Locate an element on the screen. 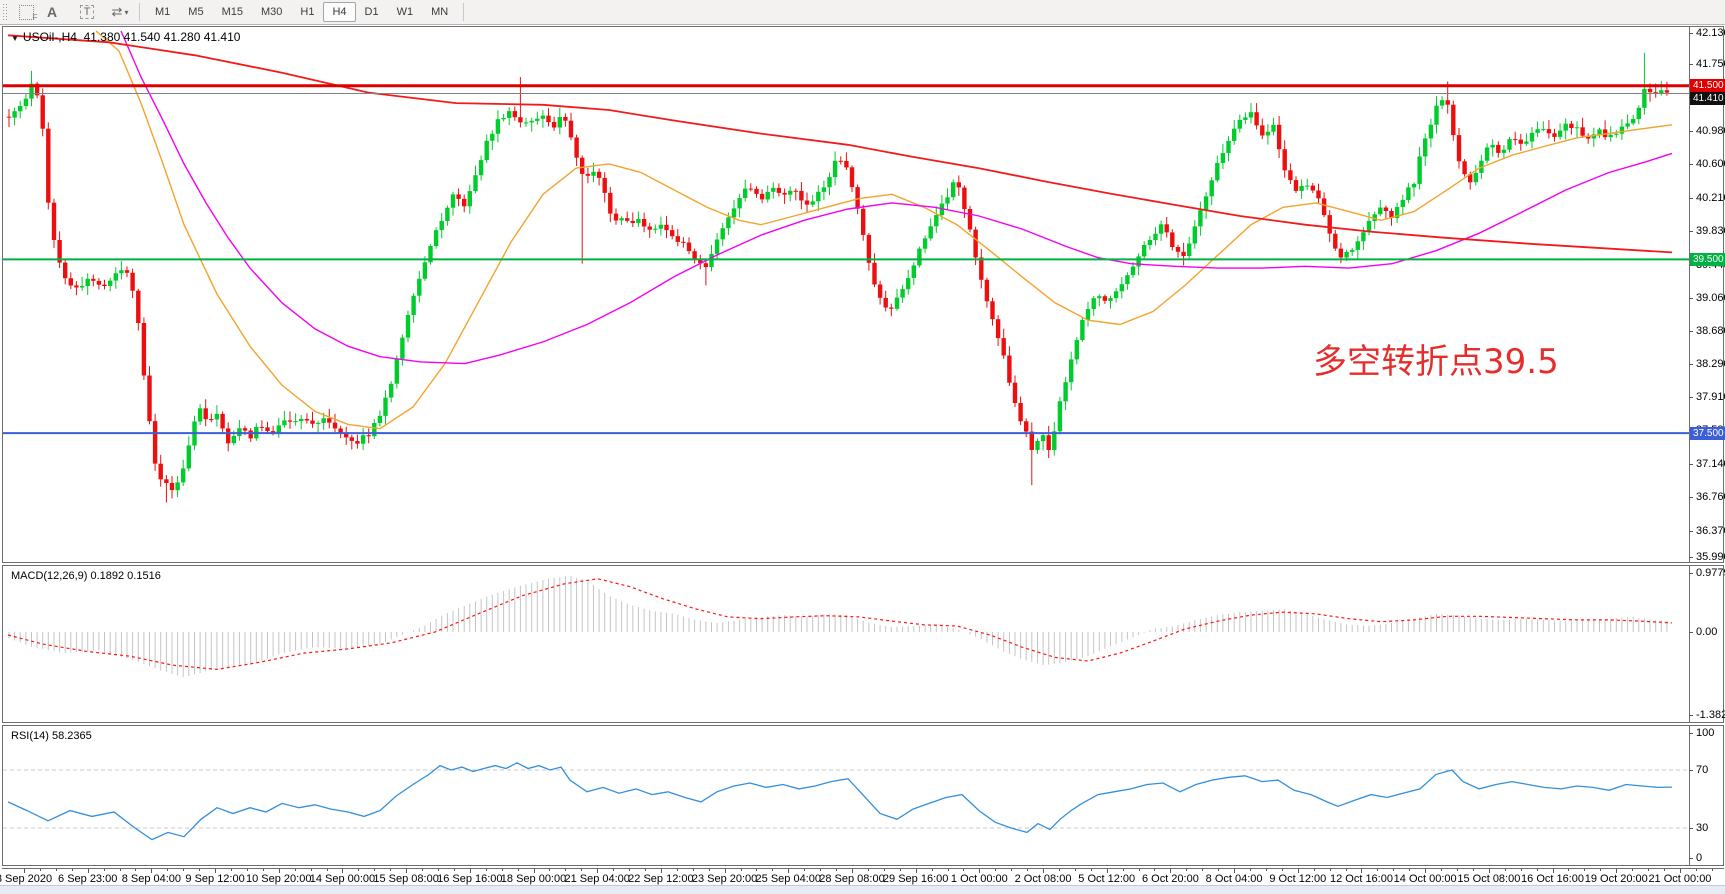 The height and width of the screenshot is (894, 1725). price-tick-label: 37.910 is located at coordinates (1710, 397).